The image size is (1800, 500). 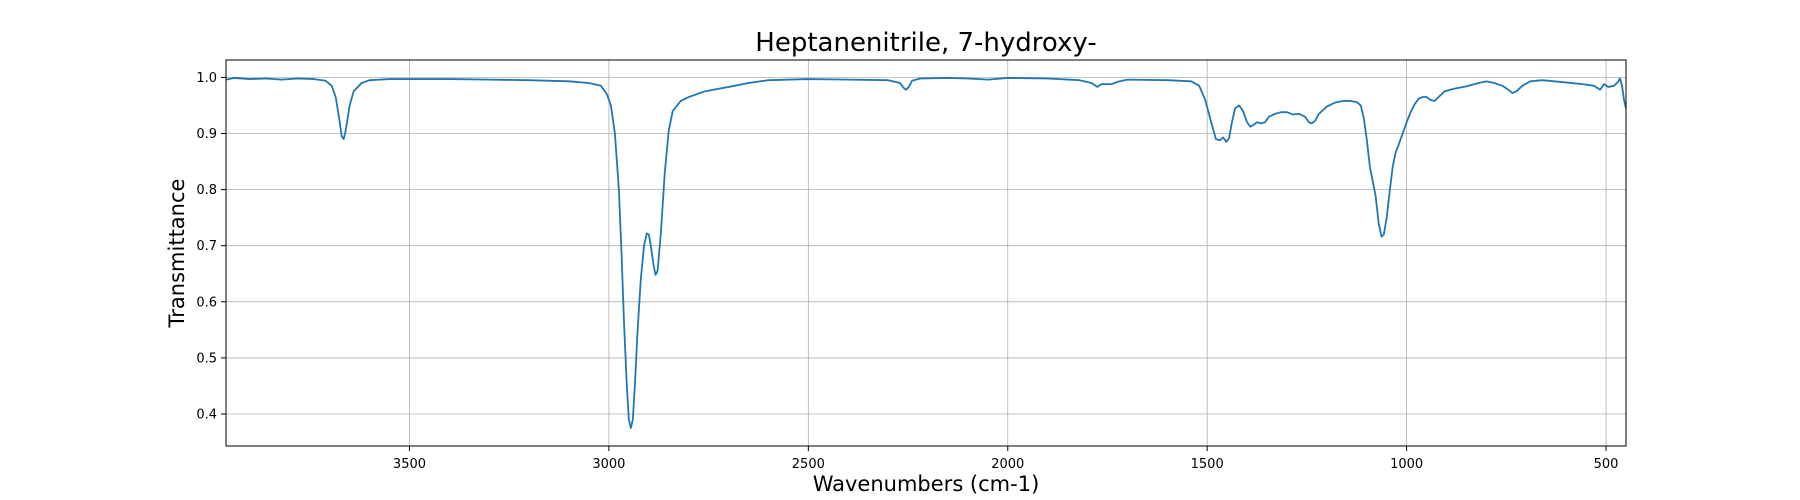 I want to click on y-tick-label: 0.9, so click(x=206, y=134).